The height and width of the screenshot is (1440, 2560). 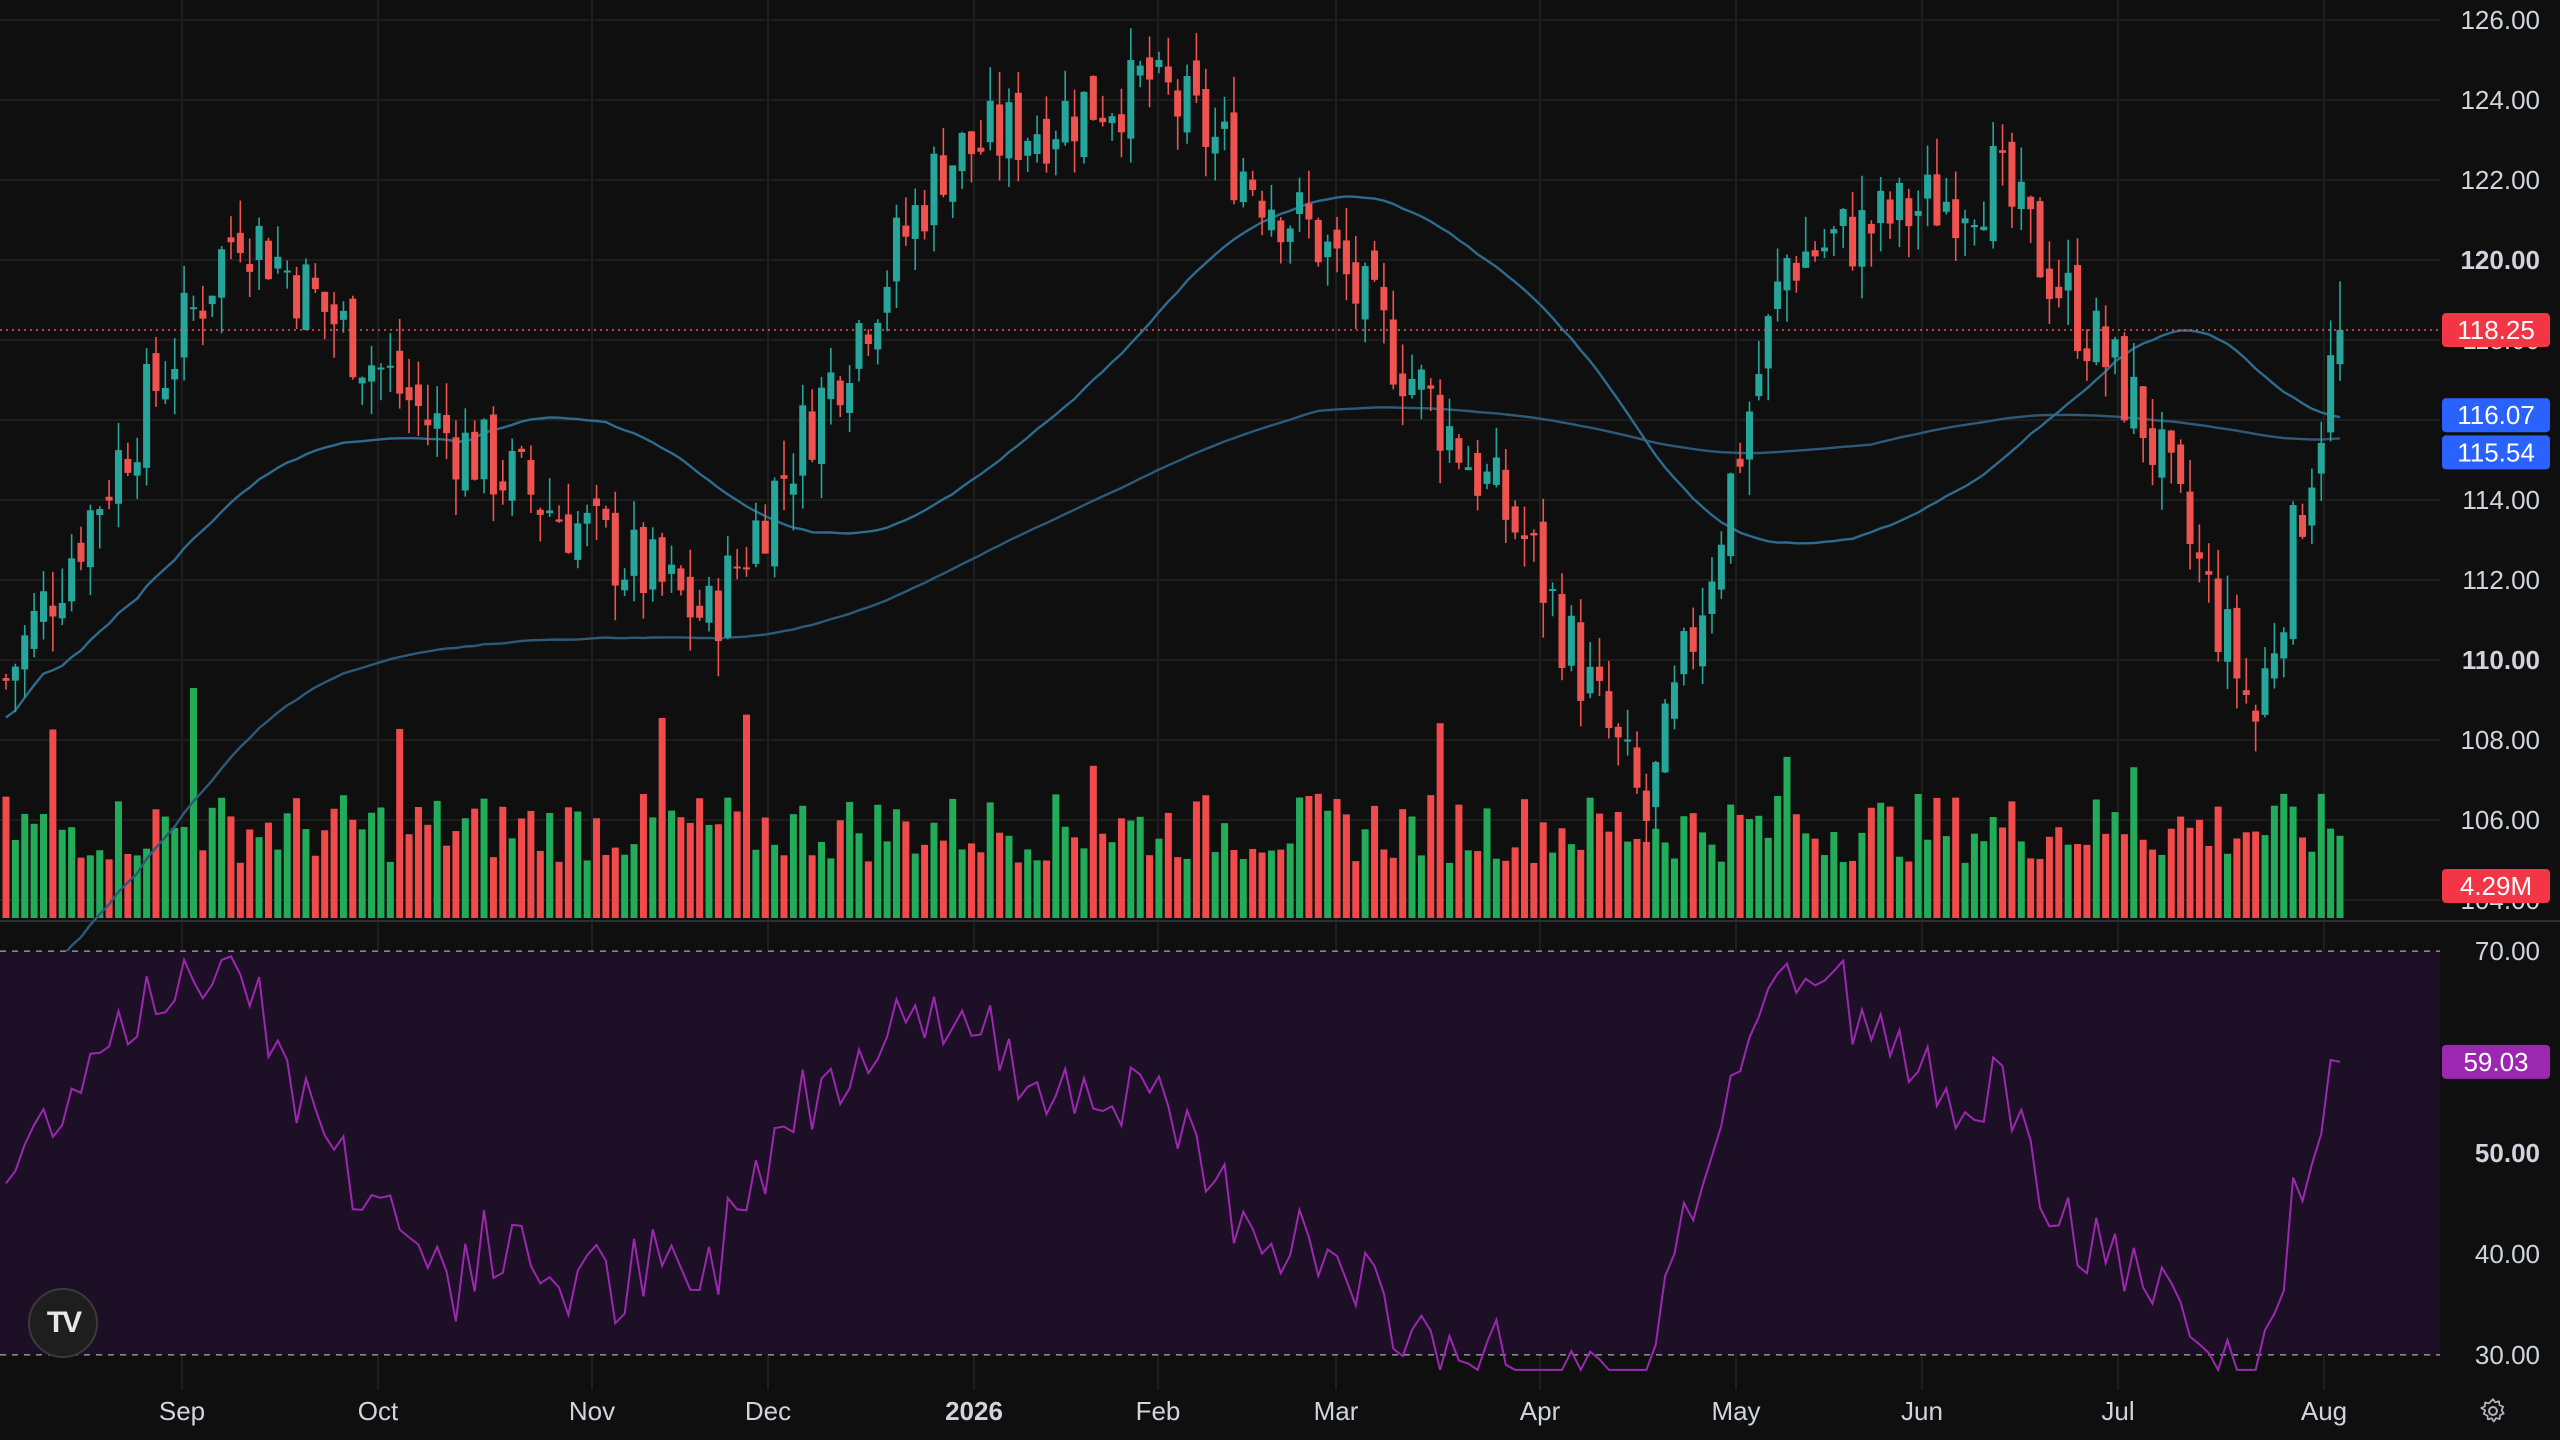 What do you see at coordinates (2500, 100) in the screenshot?
I see `price-tick-label: 124.00` at bounding box center [2500, 100].